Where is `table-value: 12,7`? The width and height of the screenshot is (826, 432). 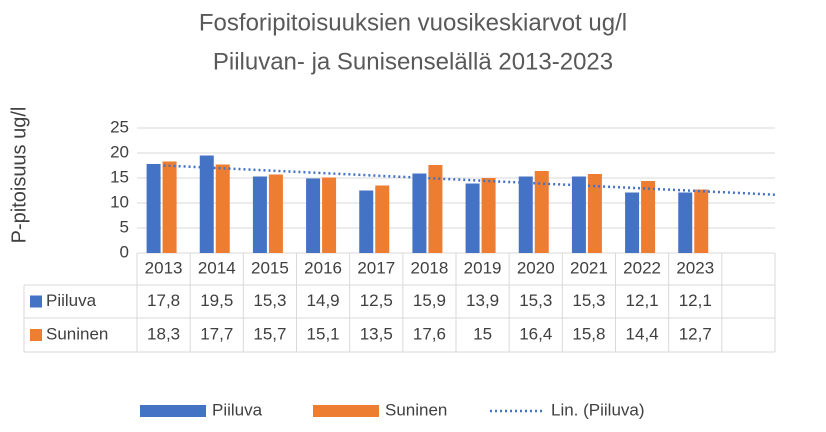
table-value: 12,7 is located at coordinates (695, 333).